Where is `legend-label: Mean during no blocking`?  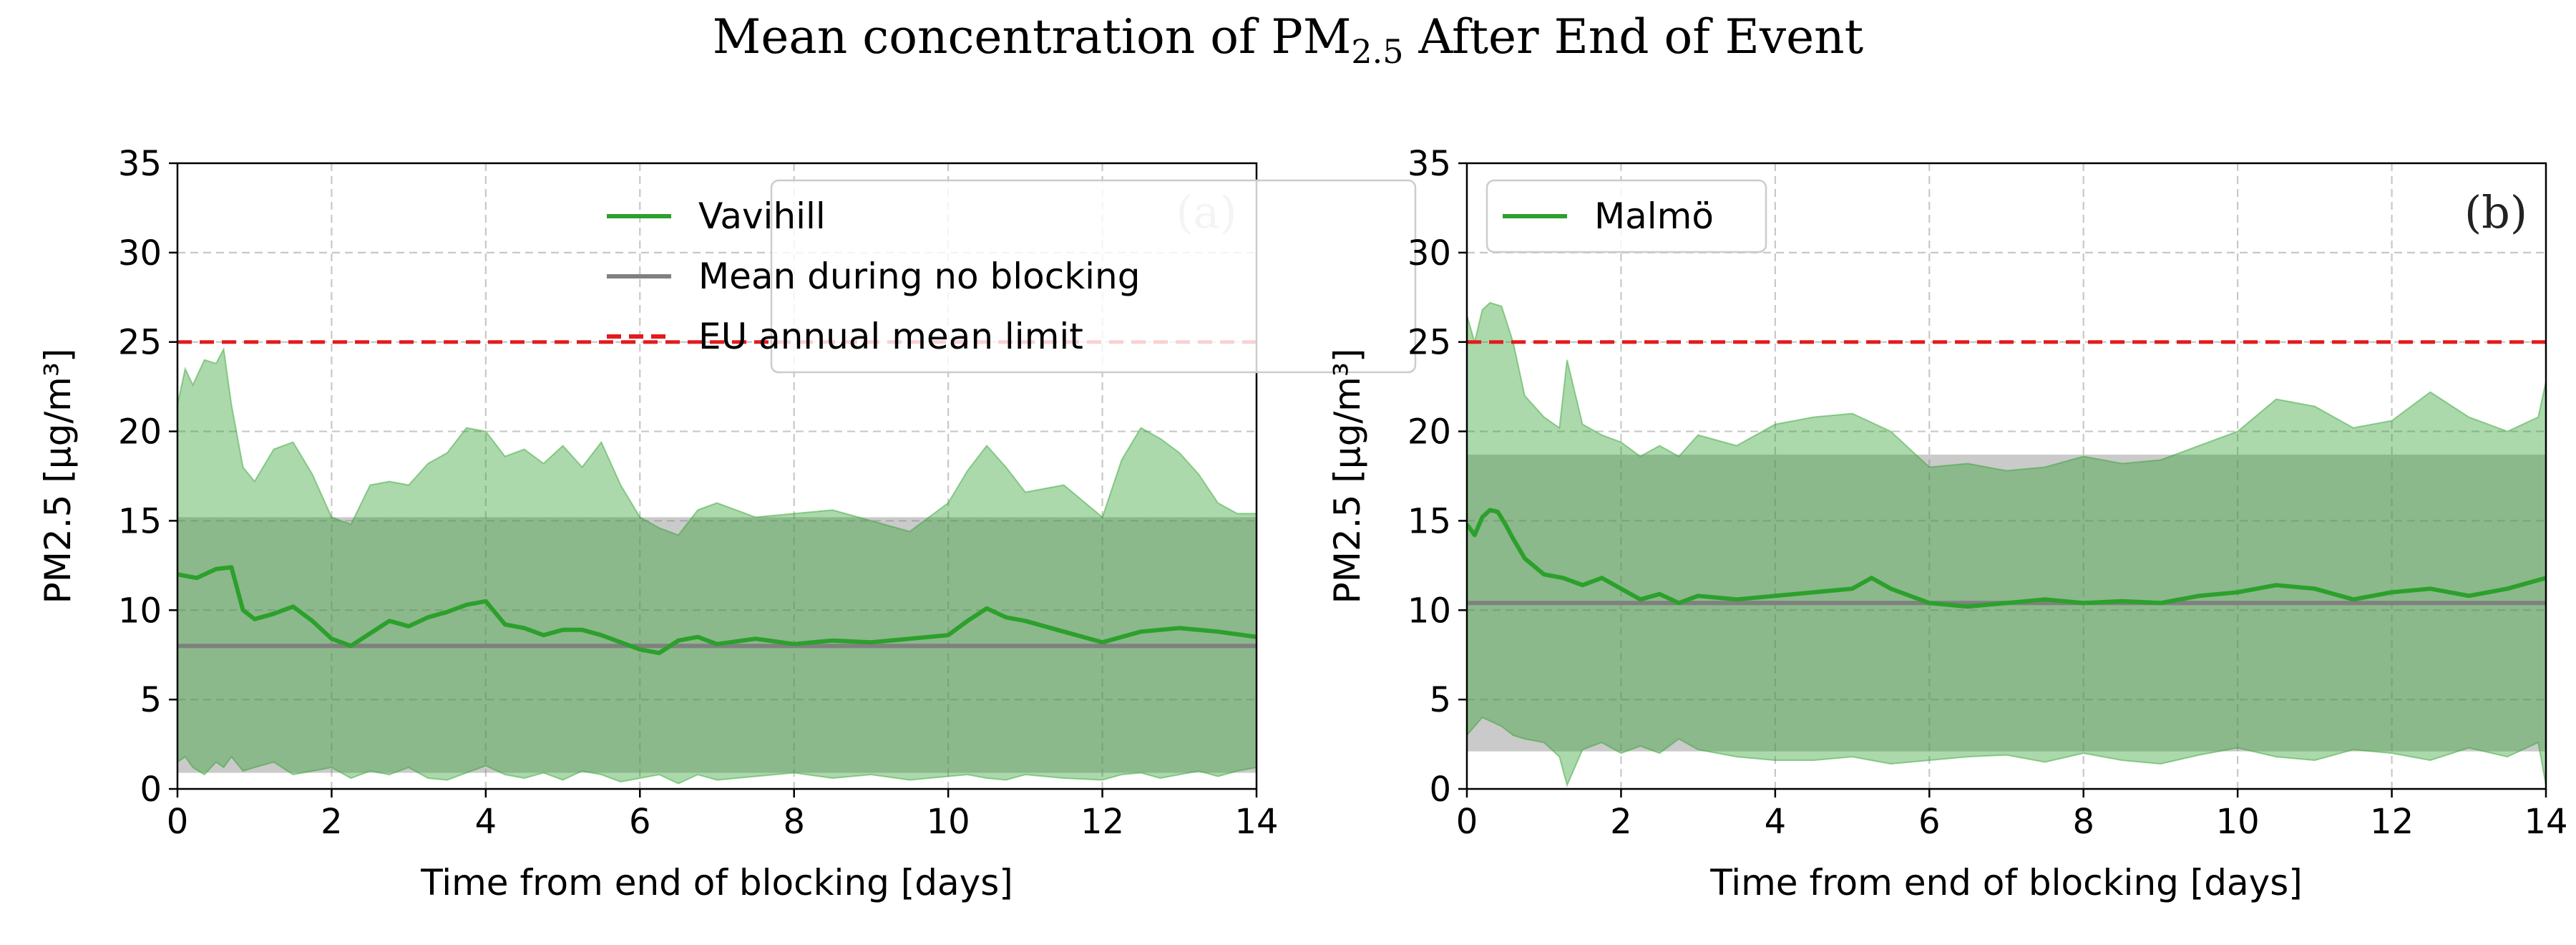
legend-label: Mean during no blocking is located at coordinates (919, 276).